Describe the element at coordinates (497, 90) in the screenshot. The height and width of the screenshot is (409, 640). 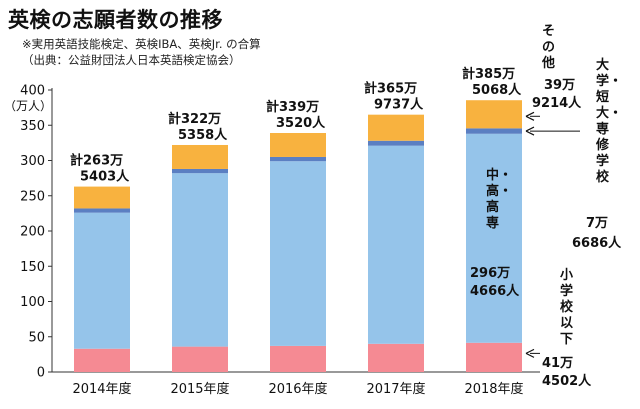
I see `total-label-line2: 5068人` at that location.